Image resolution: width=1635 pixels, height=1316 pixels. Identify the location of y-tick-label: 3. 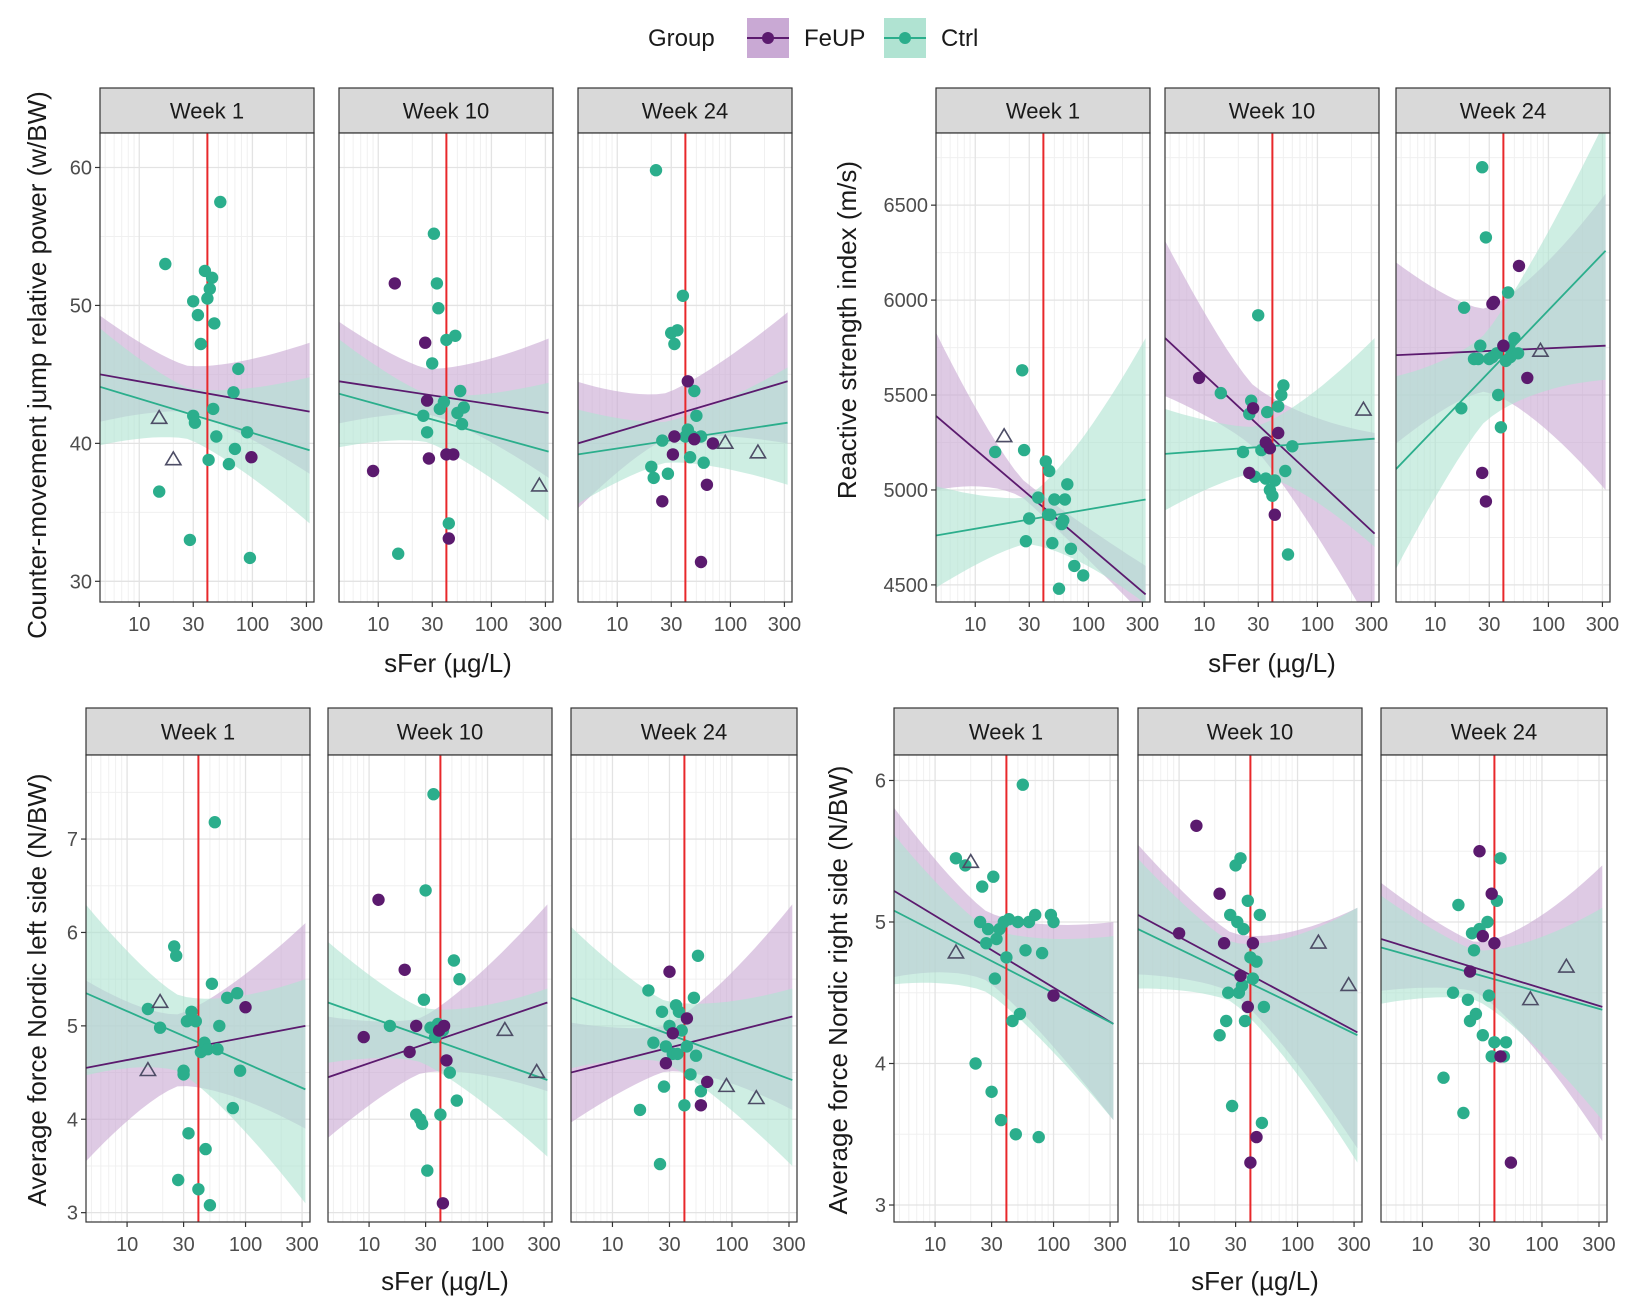
(880, 1206).